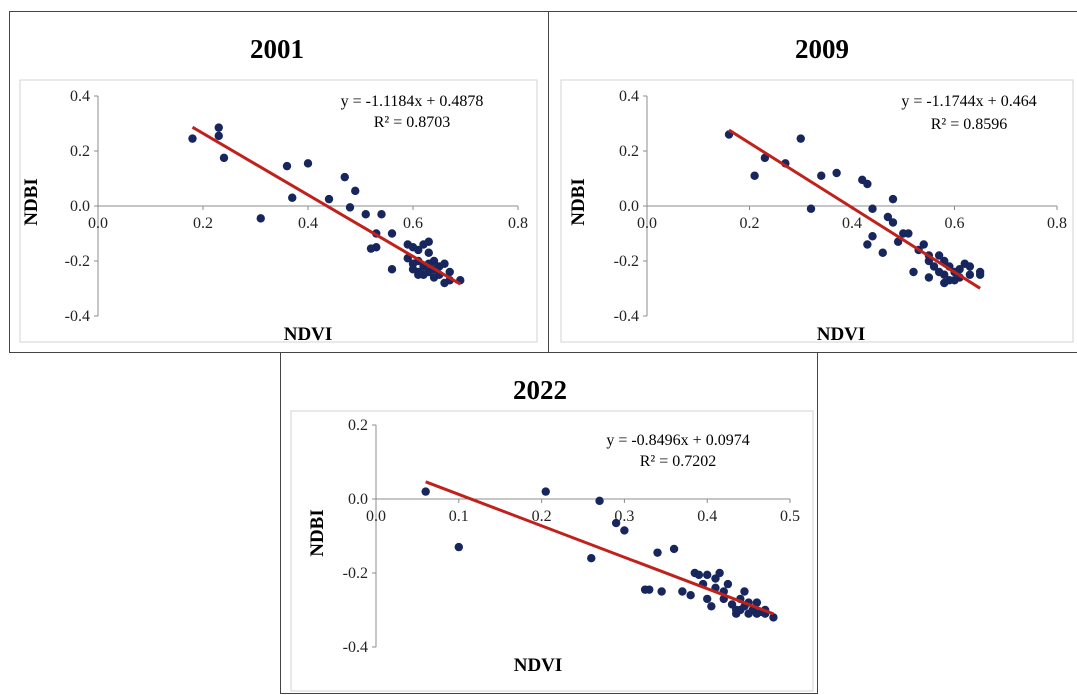 Image resolution: width=1077 pixels, height=695 pixels. What do you see at coordinates (203, 223) in the screenshot?
I see `x-tick-label: 0.2` at bounding box center [203, 223].